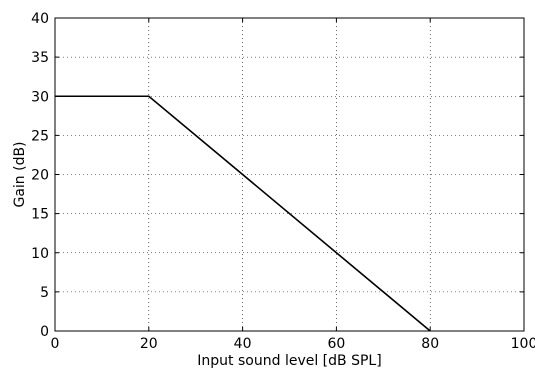 Image resolution: width=535 pixels, height=368 pixels. I want to click on y-tick-label: 30, so click(40, 97).